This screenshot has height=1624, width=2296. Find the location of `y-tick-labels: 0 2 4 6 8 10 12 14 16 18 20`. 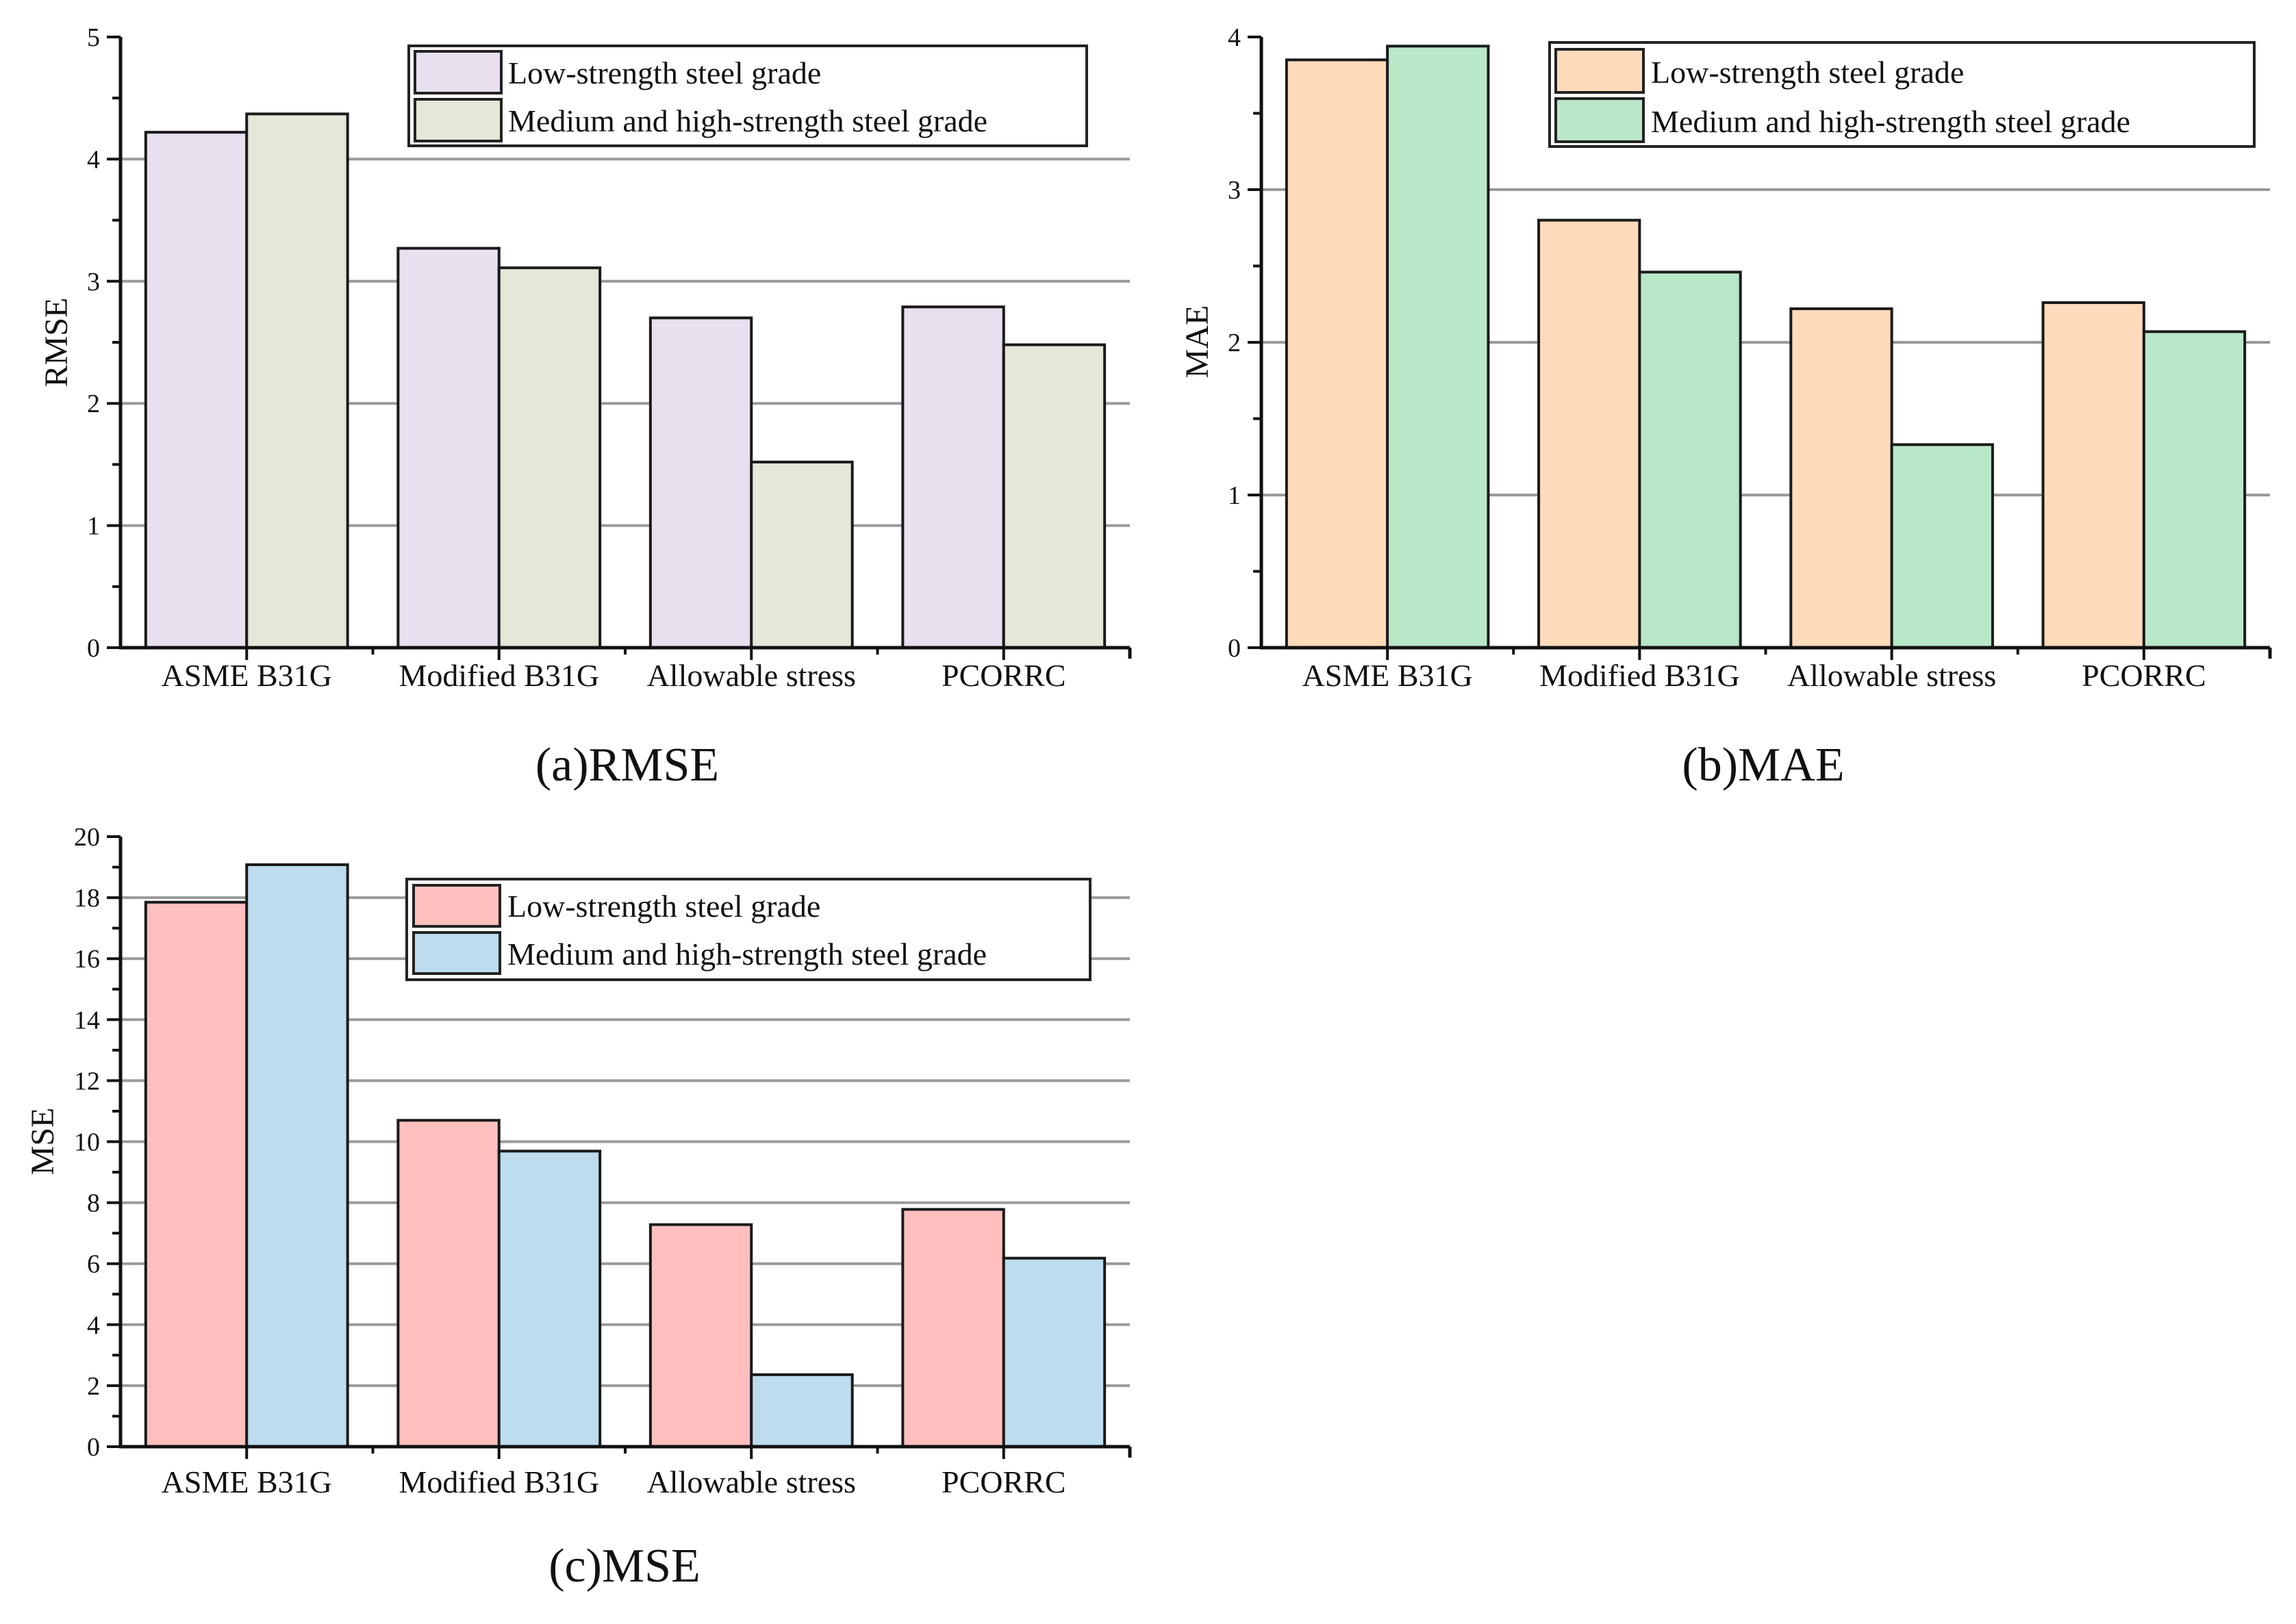

y-tick-labels: 0 2 4 6 8 10 12 14 16 18 20 is located at coordinates (87, 1142).